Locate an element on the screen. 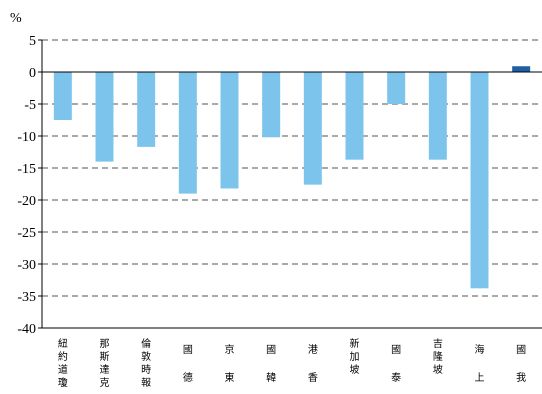 The height and width of the screenshot is (394, 542). category-char: 敦 is located at coordinates (146, 356).